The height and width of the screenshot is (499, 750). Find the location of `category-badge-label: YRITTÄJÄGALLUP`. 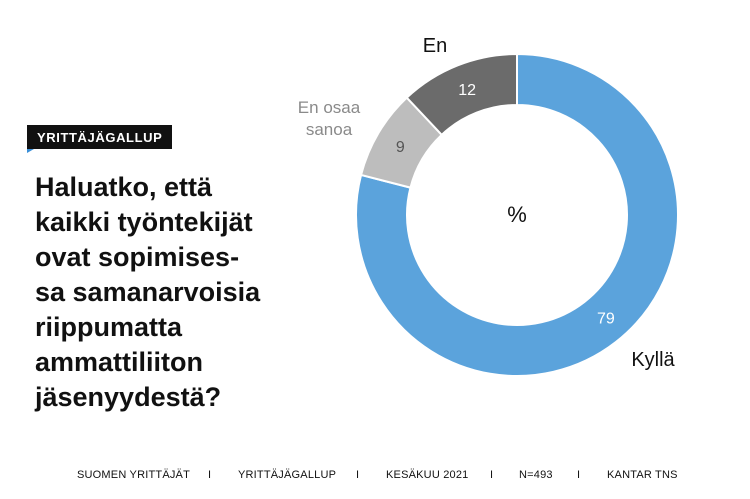

category-badge-label: YRITTÄJÄGALLUP is located at coordinates (100, 137).